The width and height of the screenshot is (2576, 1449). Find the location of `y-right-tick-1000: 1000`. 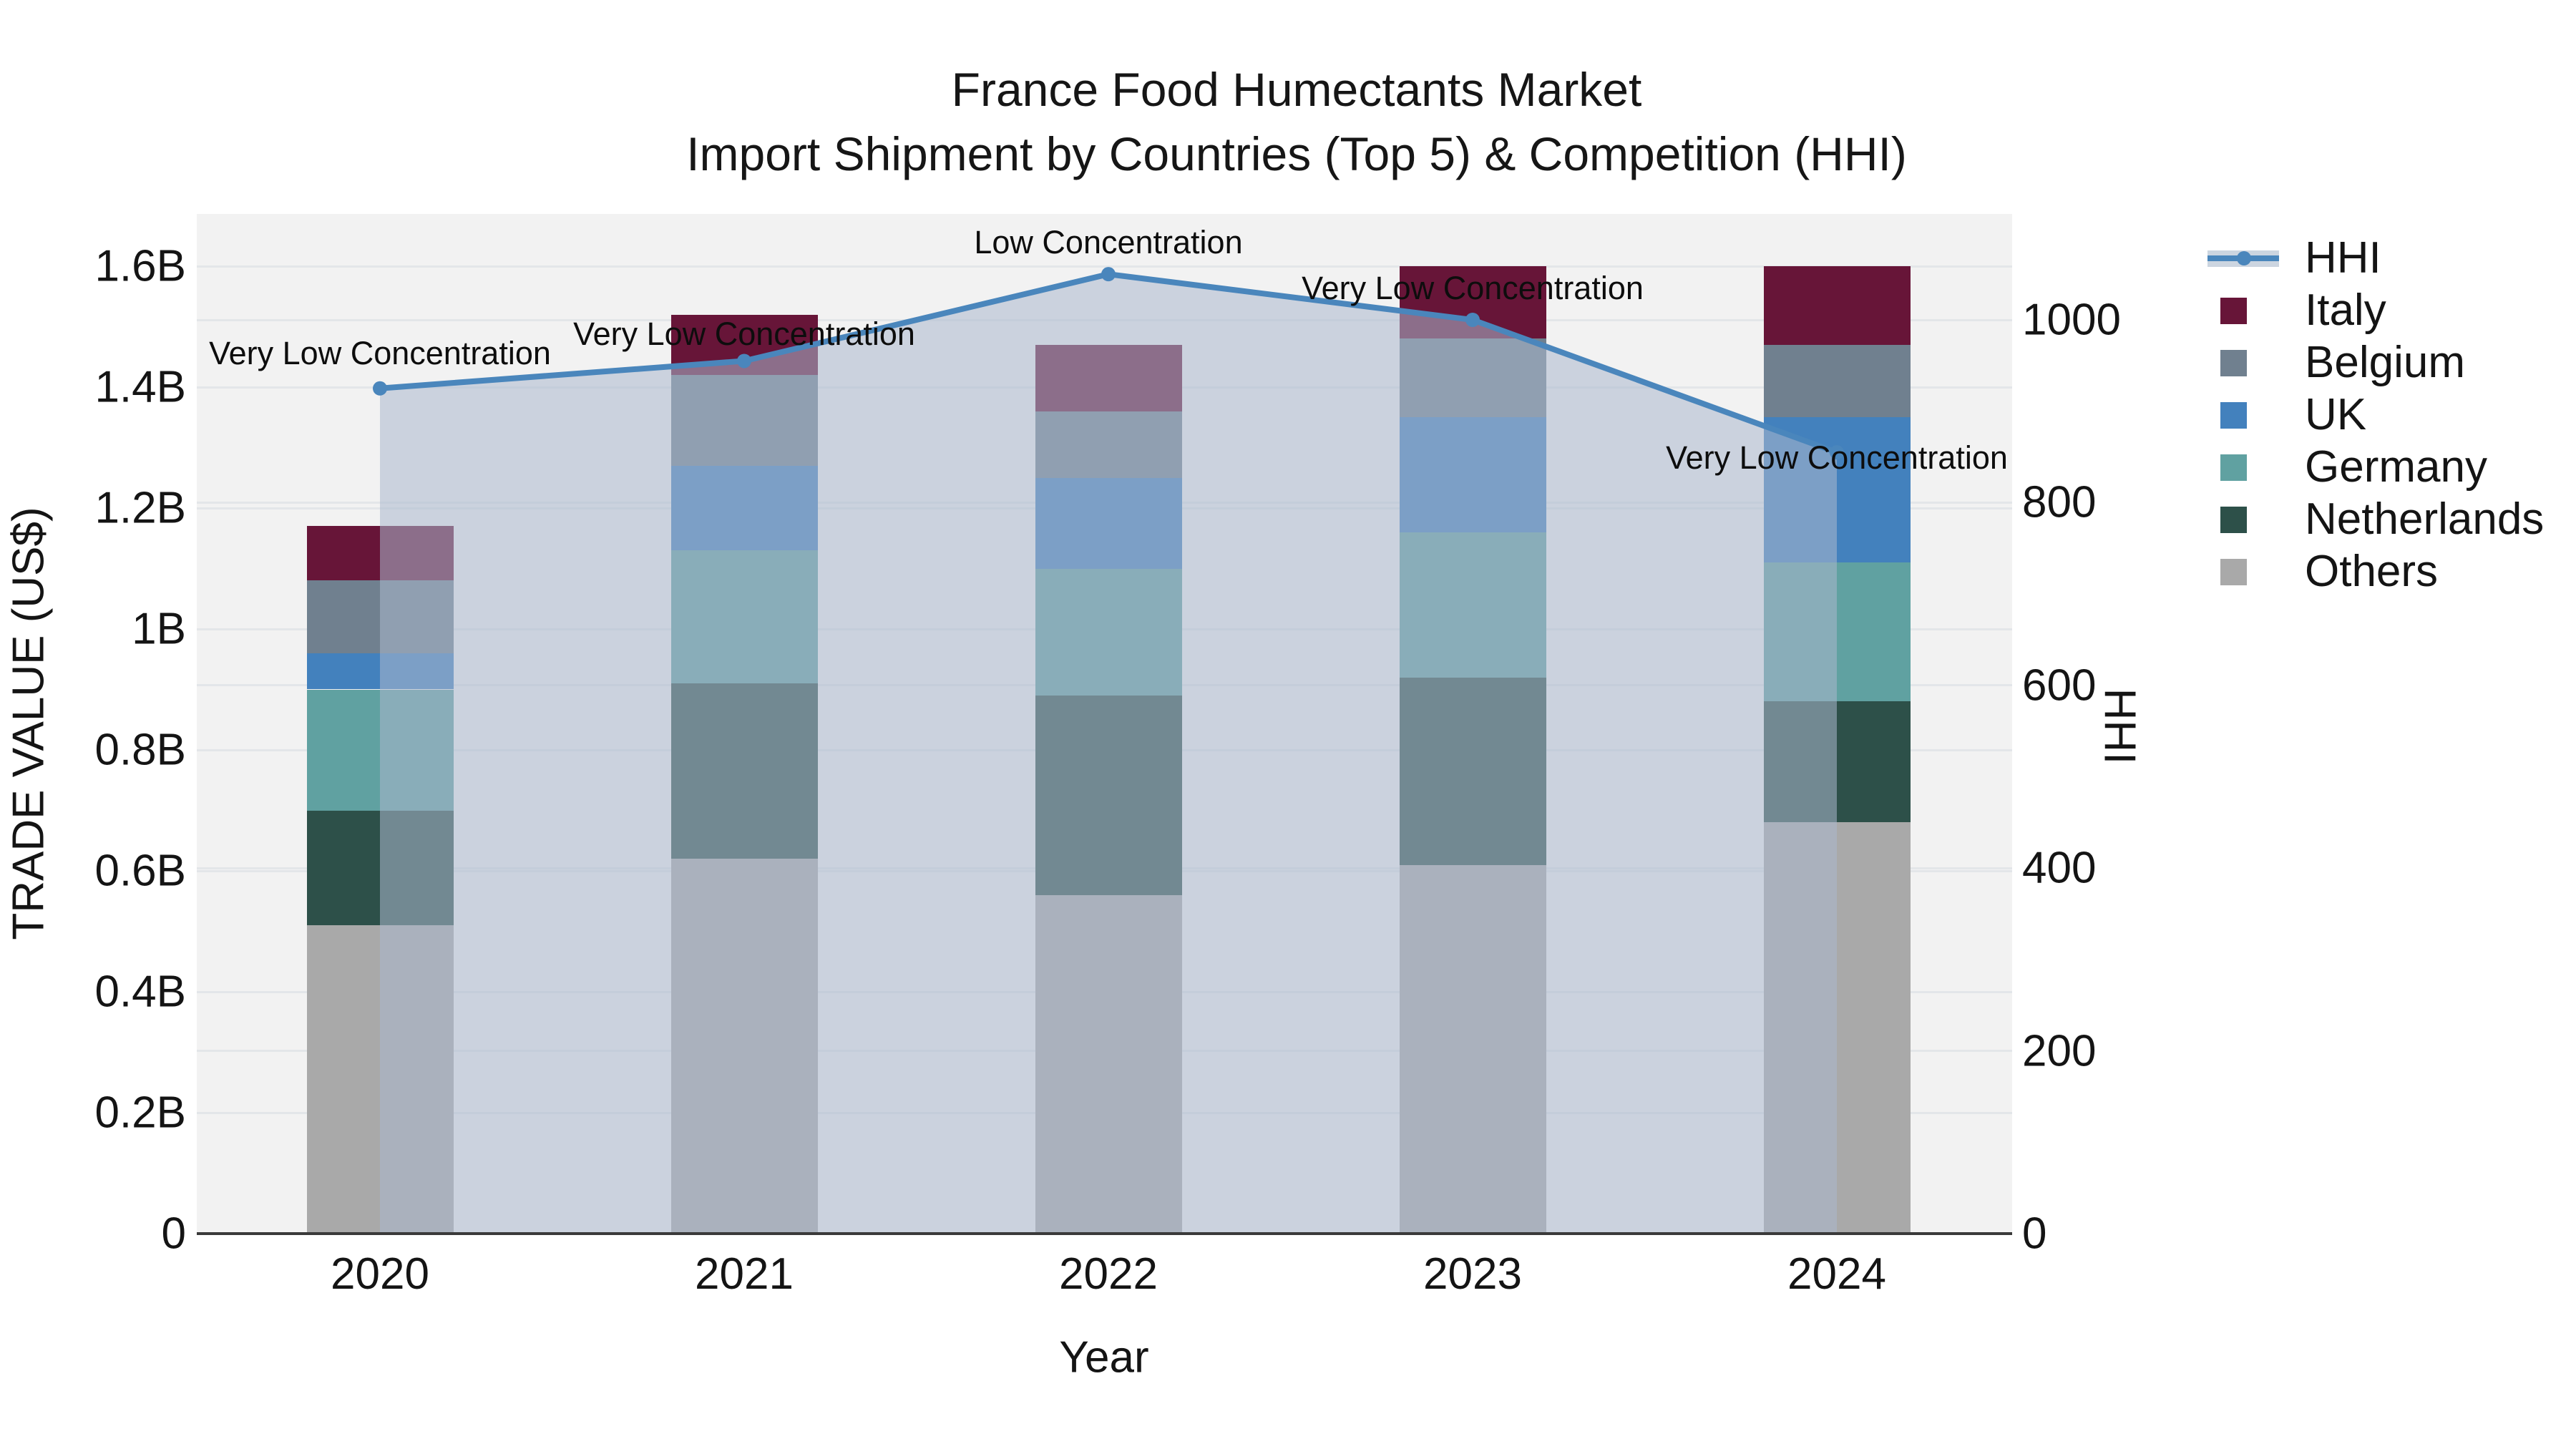

y-right-tick-1000: 1000 is located at coordinates (2071, 320).